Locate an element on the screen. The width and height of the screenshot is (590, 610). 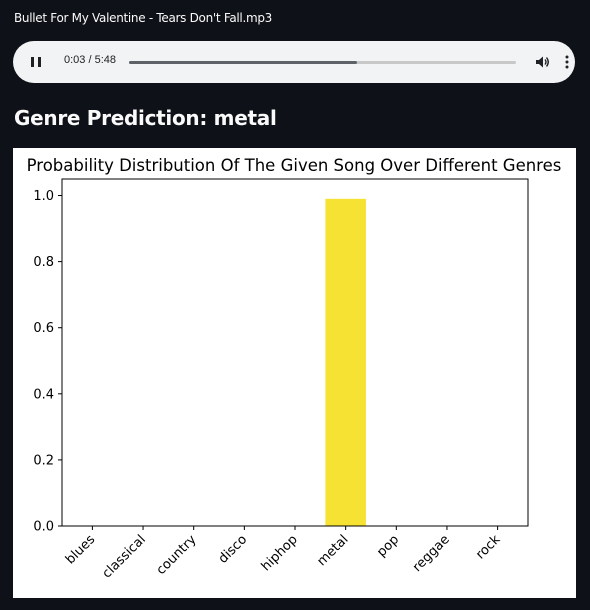
y-tick-label: 0.2 is located at coordinates (43, 460).